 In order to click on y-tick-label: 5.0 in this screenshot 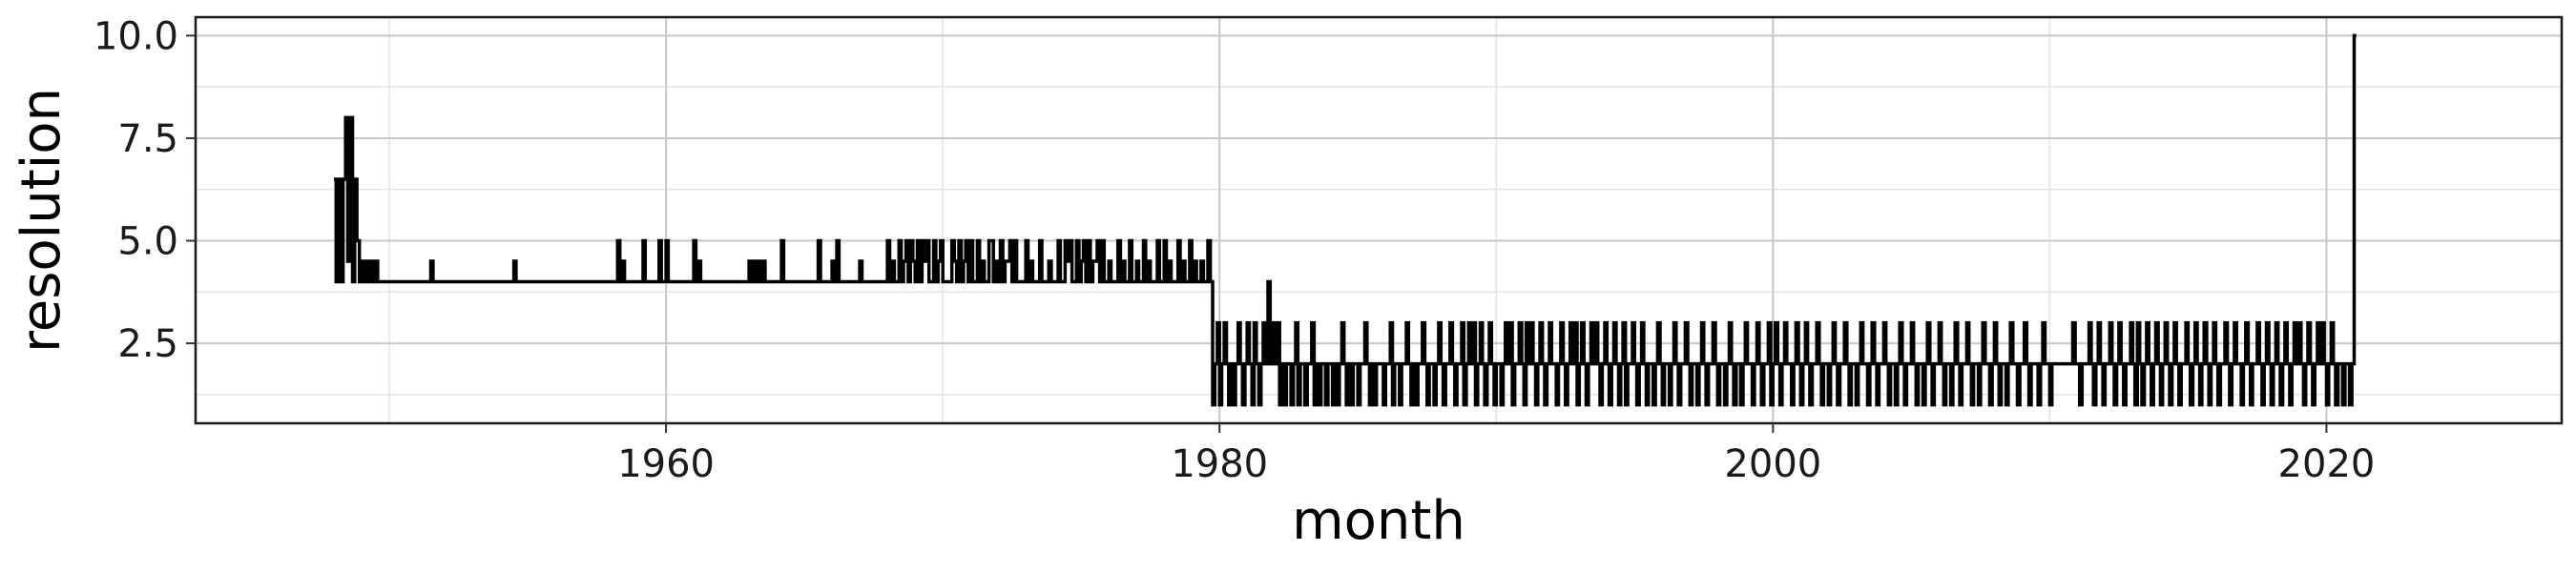, I will do `click(147, 242)`.